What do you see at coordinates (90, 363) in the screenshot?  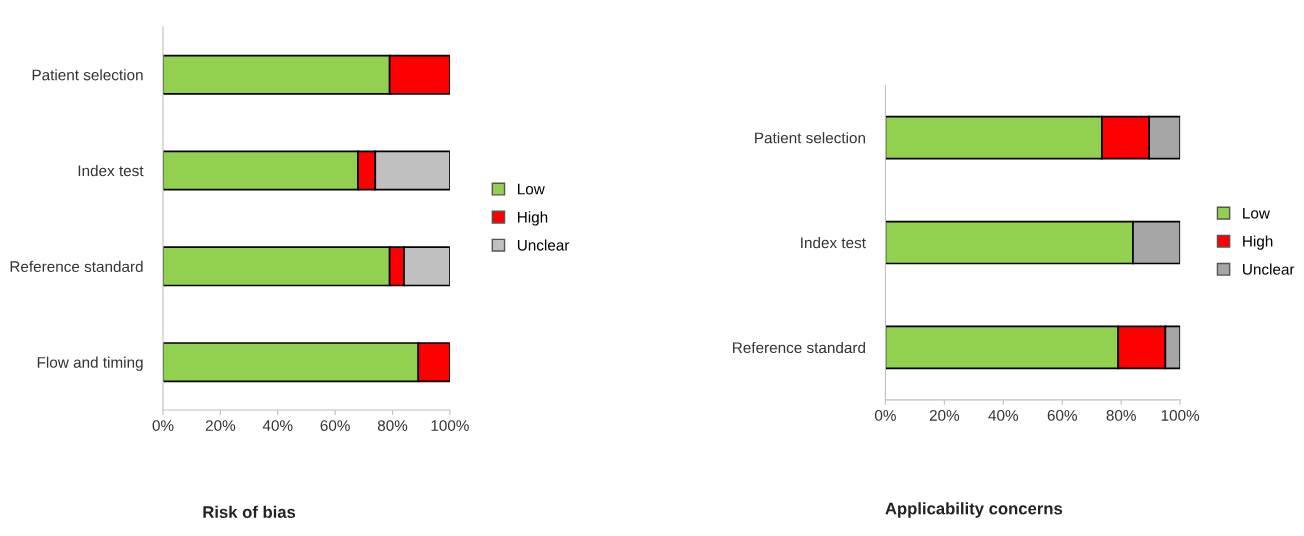 I see `y-tick-label: Flow and timing` at bounding box center [90, 363].